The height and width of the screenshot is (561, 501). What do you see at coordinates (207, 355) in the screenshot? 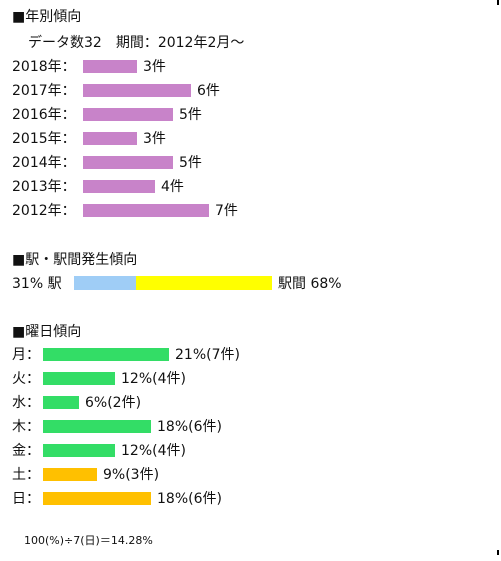
I see `weekday-percent-label: 21%(7件)` at bounding box center [207, 355].